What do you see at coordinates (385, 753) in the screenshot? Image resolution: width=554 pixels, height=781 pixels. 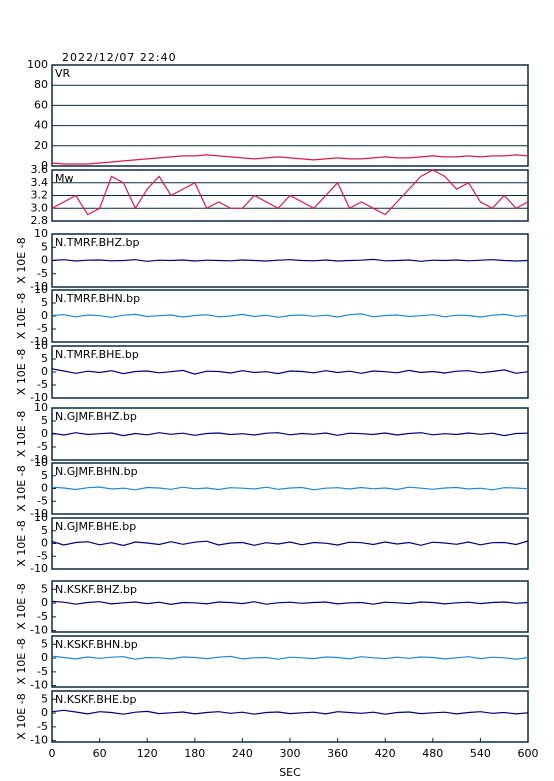 I see `x-tick-label: 420` at bounding box center [385, 753].